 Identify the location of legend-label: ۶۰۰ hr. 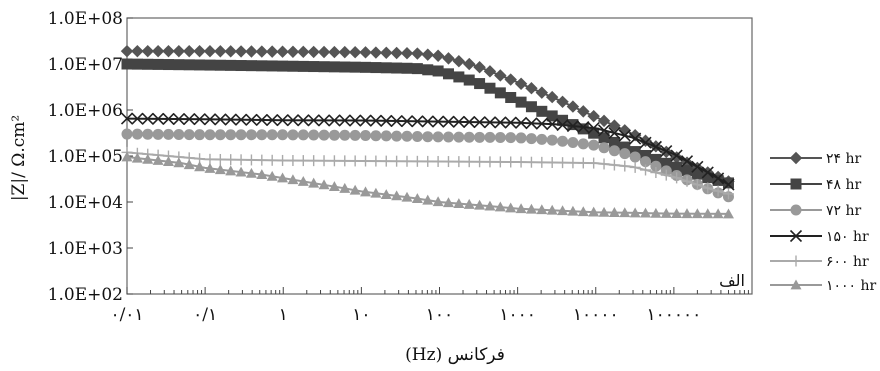
(847, 262).